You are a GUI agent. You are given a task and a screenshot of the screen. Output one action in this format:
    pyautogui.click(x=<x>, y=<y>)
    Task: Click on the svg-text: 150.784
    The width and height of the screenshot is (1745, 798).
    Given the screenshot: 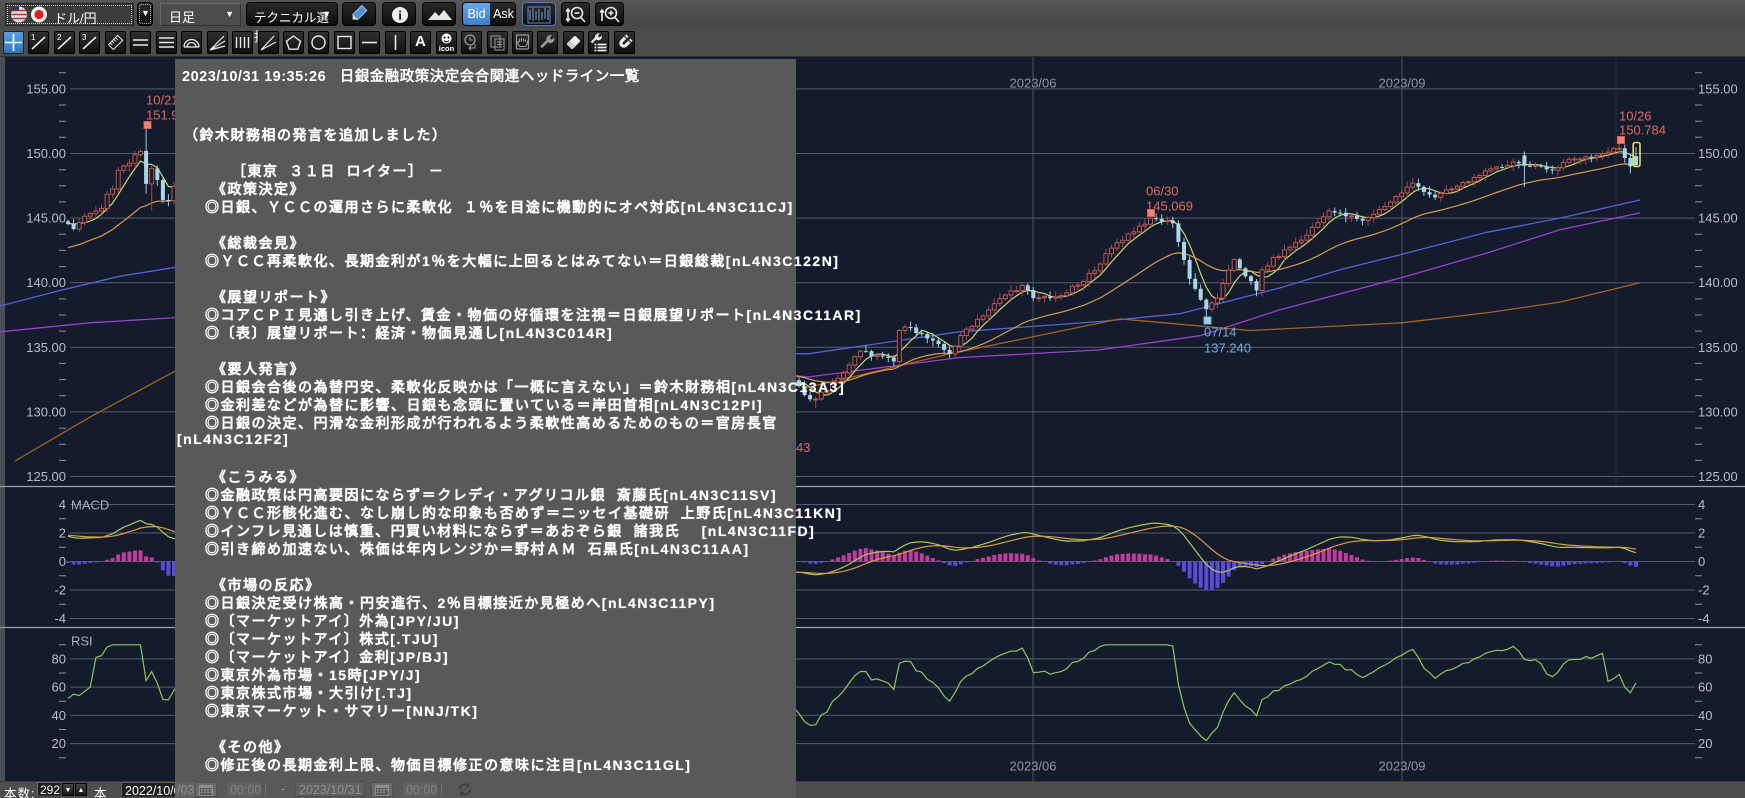 What is the action you would take?
    pyautogui.click(x=1642, y=130)
    